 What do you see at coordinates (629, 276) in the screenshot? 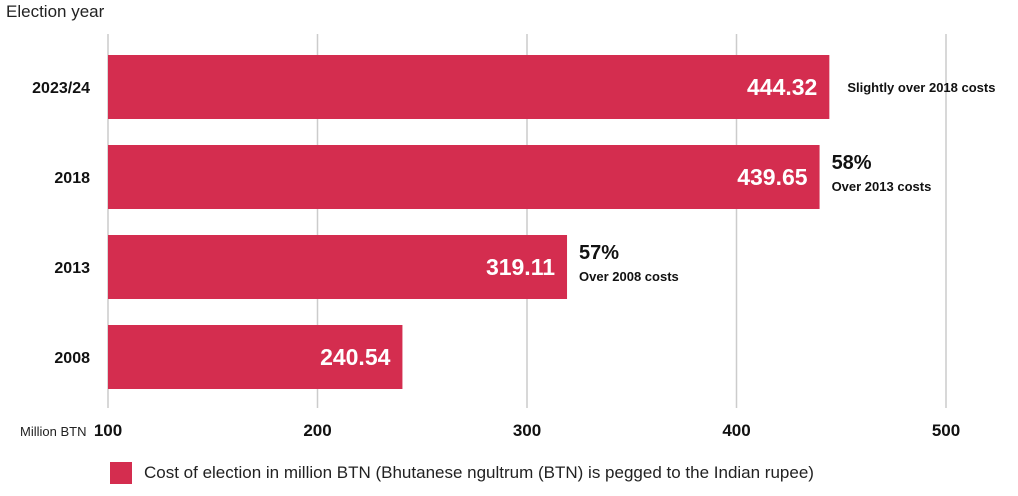
I see `annotation-note: Over 2008 costs` at bounding box center [629, 276].